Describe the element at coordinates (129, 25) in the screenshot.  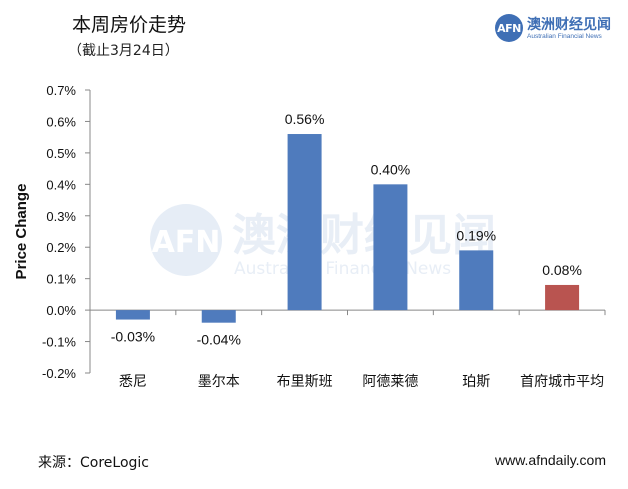
I see `chart-title: 本周房价走势` at that location.